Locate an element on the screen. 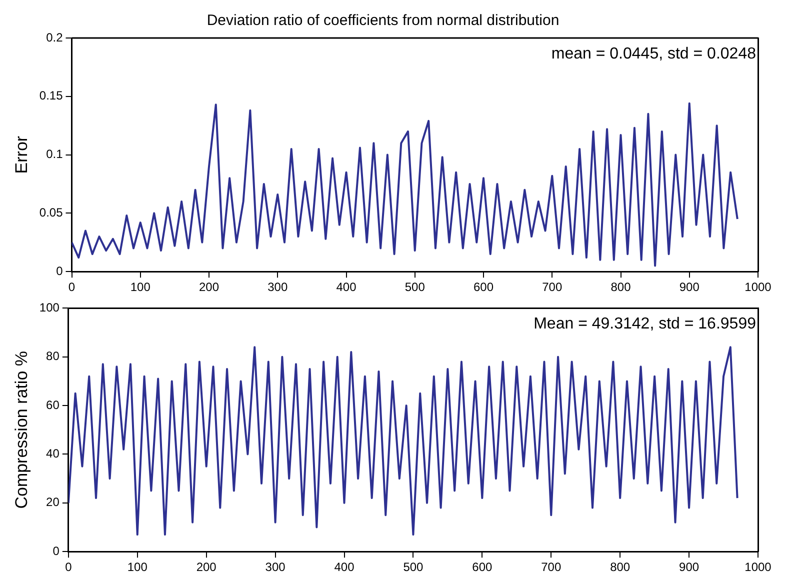 Image resolution: width=808 pixels, height=588 pixels. y-axis-title: Compression ratio % is located at coordinates (21, 430).